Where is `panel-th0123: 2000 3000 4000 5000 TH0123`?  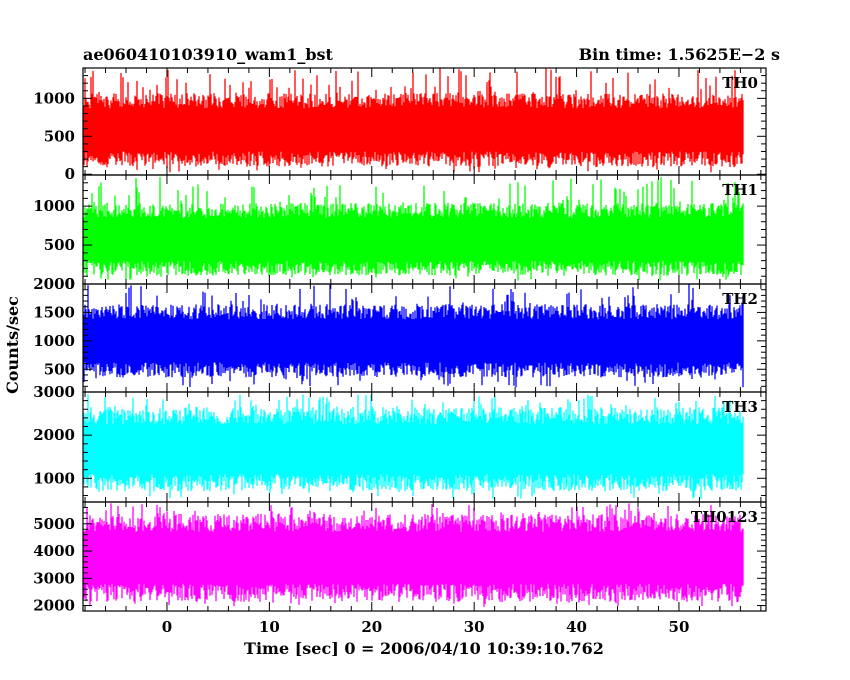
panel-th0123: 2000 3000 4000 5000 TH0123 is located at coordinates (400, 558).